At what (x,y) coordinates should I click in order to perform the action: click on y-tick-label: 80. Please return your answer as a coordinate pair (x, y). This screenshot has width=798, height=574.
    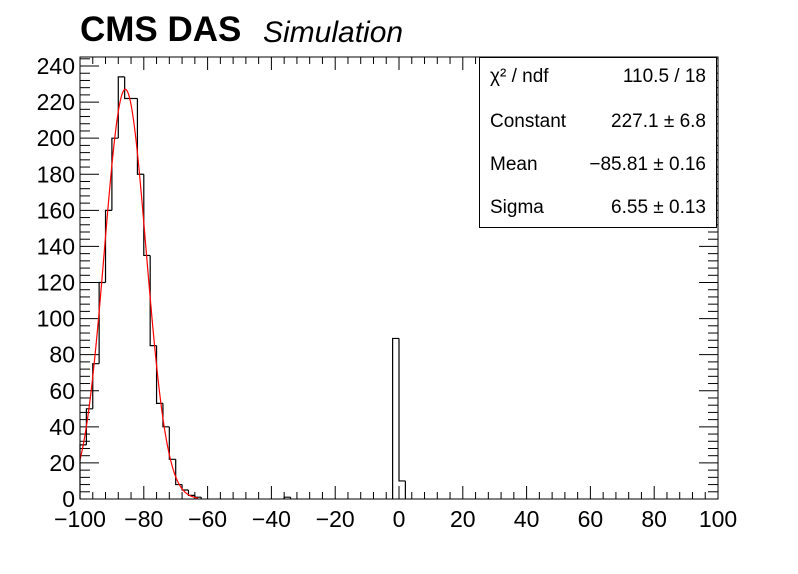
    Looking at the image, I should click on (62, 355).